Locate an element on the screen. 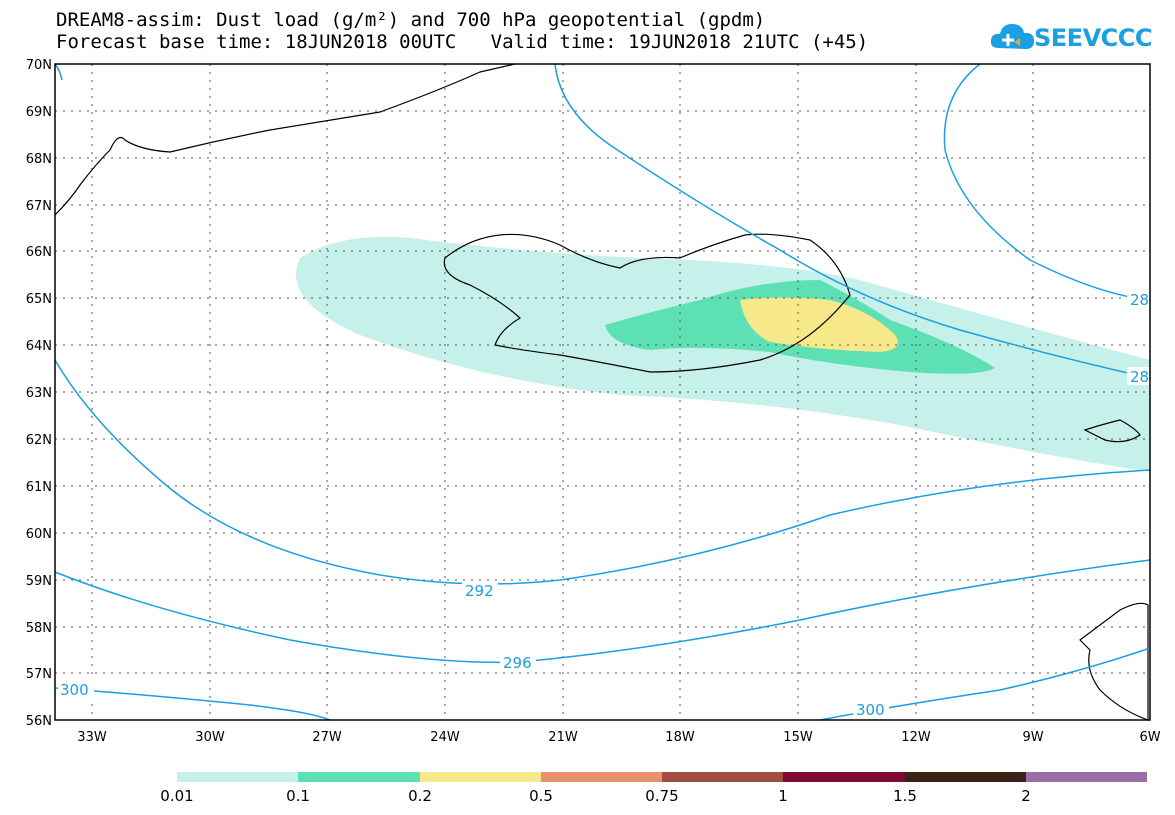  lat-label: 66N is located at coordinates (39, 252).